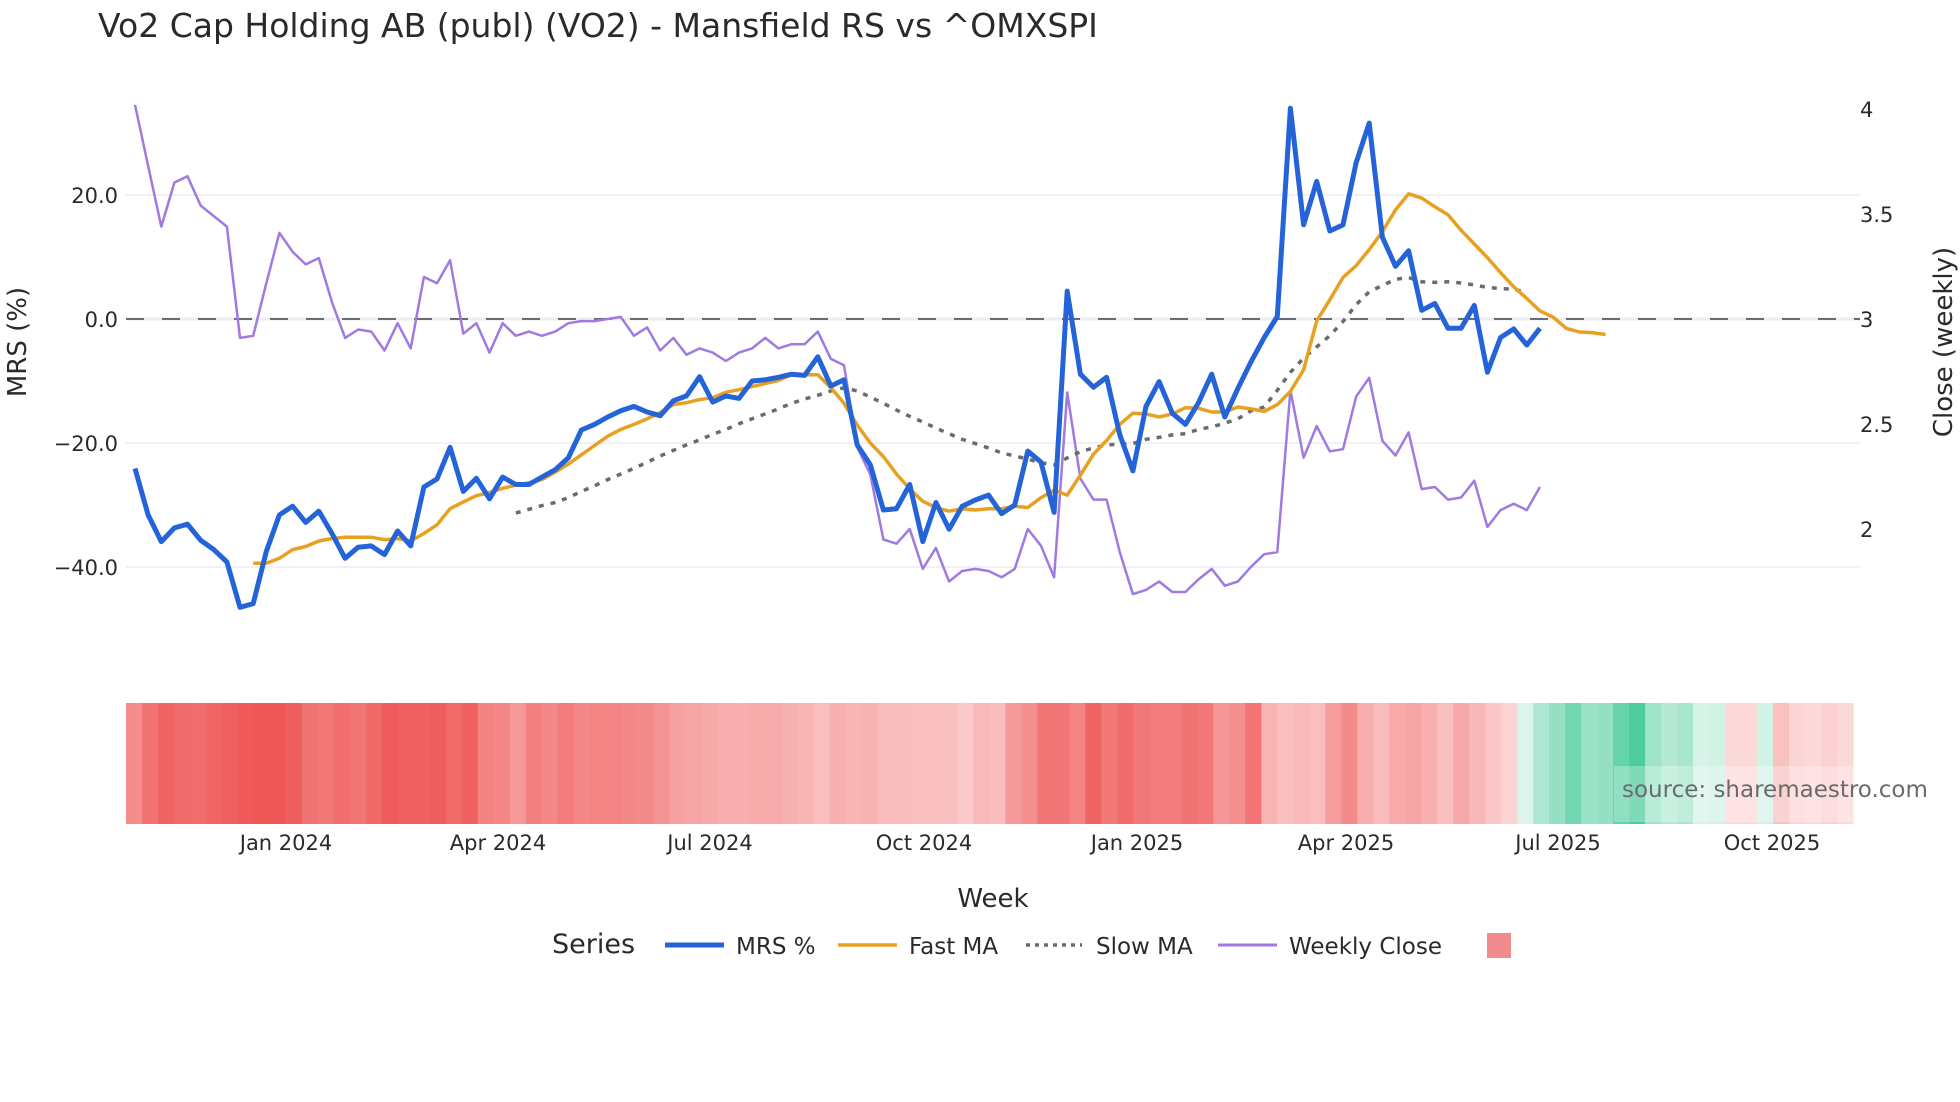 This screenshot has width=1960, height=1102. I want to click on x-tick-label: Apr 2025, so click(1346, 843).